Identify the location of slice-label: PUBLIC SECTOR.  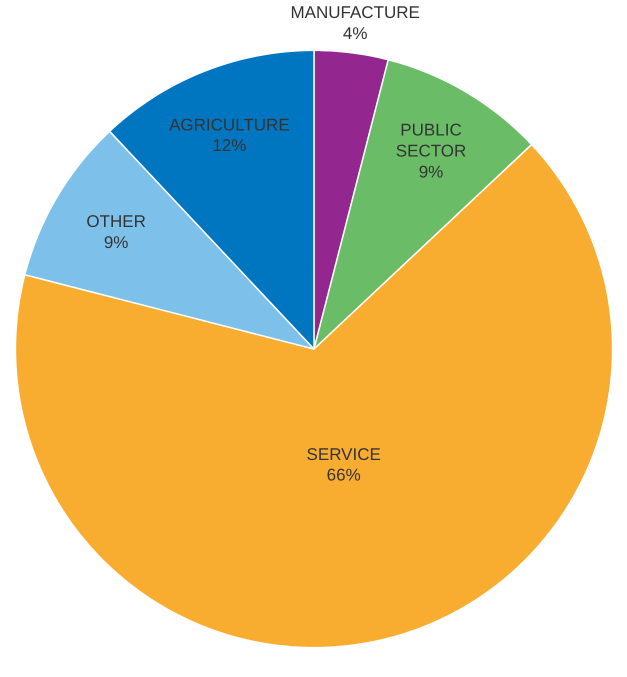
(431, 140).